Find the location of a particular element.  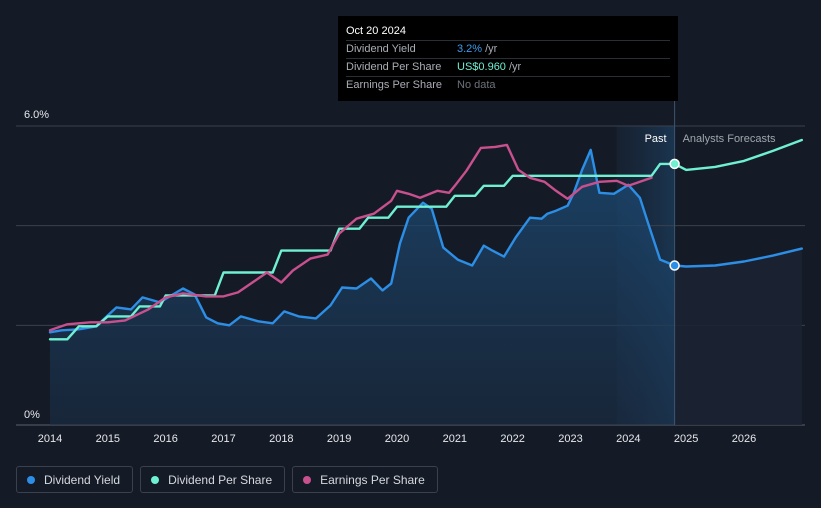

x-tick-label: 2026 is located at coordinates (744, 439).